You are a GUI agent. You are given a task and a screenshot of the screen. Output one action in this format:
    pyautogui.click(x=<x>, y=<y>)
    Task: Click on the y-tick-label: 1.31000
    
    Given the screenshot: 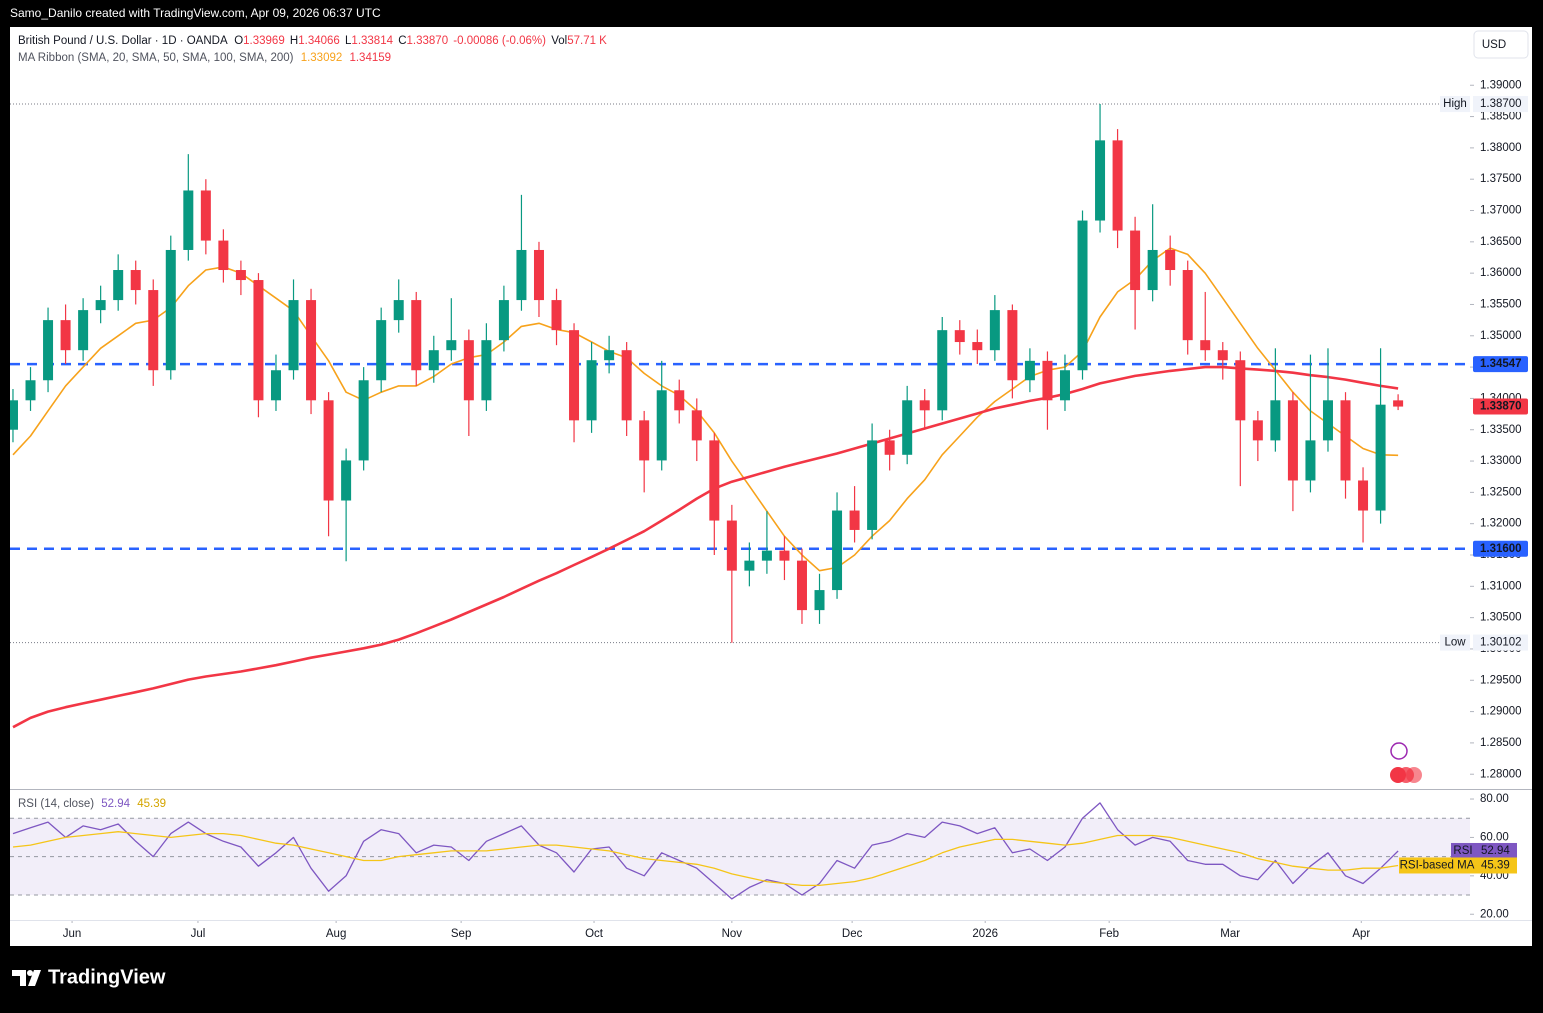 What is the action you would take?
    pyautogui.click(x=1501, y=586)
    